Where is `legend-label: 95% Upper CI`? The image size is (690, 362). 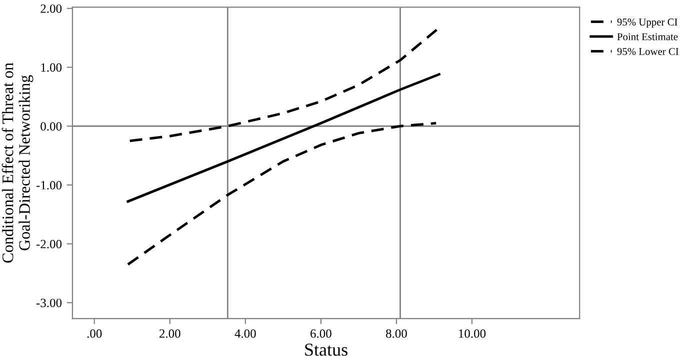 legend-label: 95% Upper CI is located at coordinates (647, 23).